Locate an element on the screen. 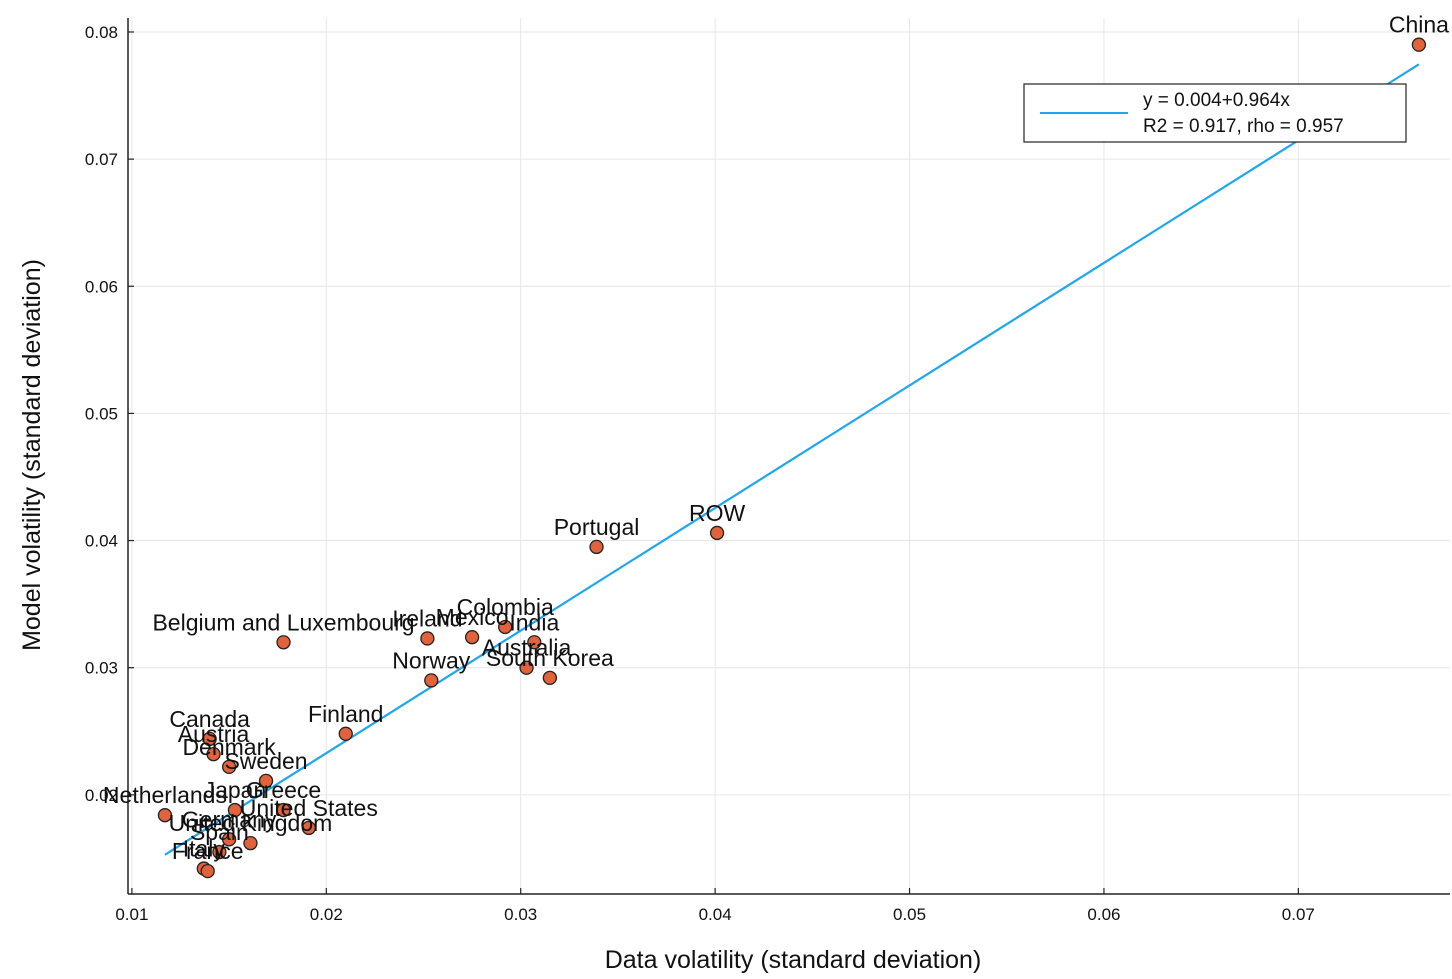  point-greece is located at coordinates (283, 810).